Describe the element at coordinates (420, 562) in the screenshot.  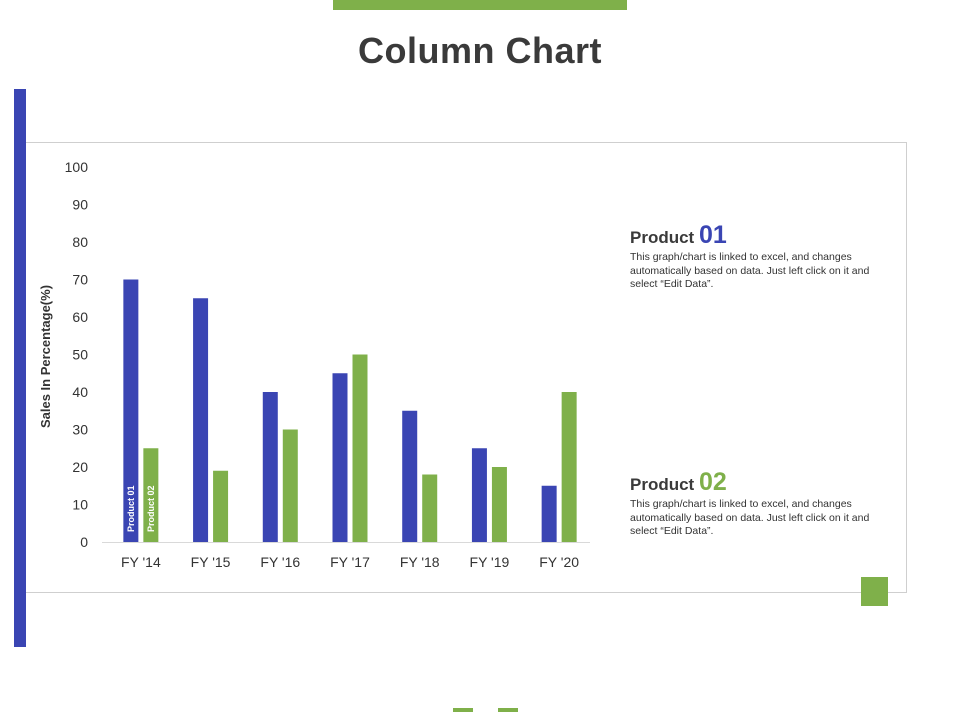
I see `x-tick-label: FY '18` at that location.